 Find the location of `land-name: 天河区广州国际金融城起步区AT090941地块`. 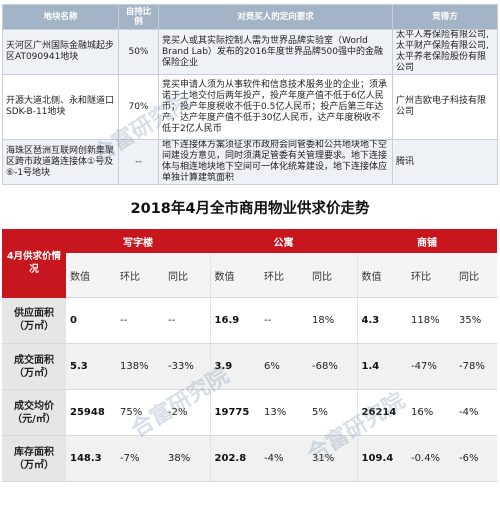

land-name: 天河区广州国际金融城起步区AT090941地块 is located at coordinates (60, 52).